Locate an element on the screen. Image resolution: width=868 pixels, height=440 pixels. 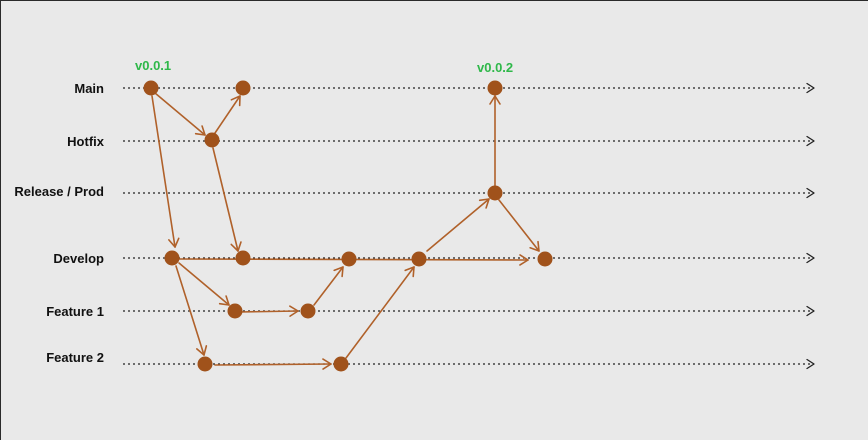
lane-label-feature-2: Feature 2 is located at coordinates (75, 357).